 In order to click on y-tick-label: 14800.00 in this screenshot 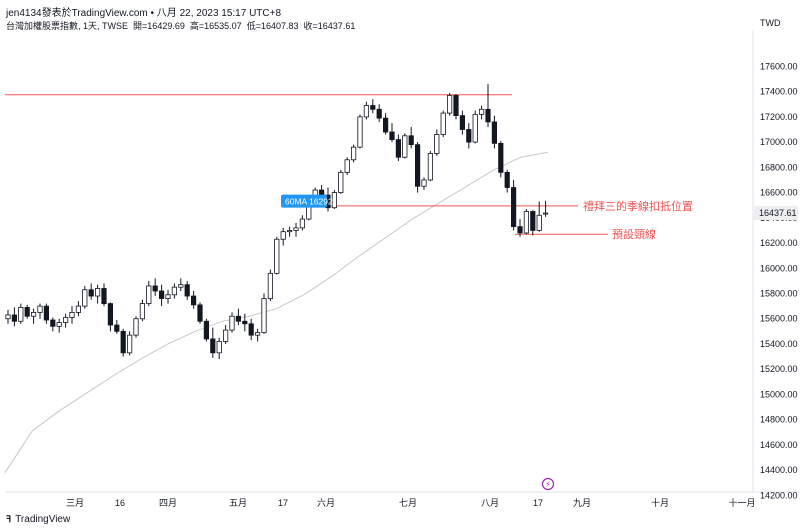, I will do `click(779, 420)`.